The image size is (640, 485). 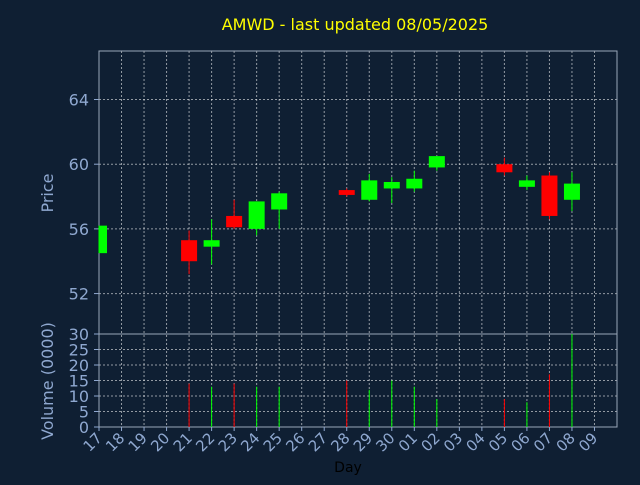 What do you see at coordinates (348, 468) in the screenshot?
I see `x-axis-label: Day` at bounding box center [348, 468].